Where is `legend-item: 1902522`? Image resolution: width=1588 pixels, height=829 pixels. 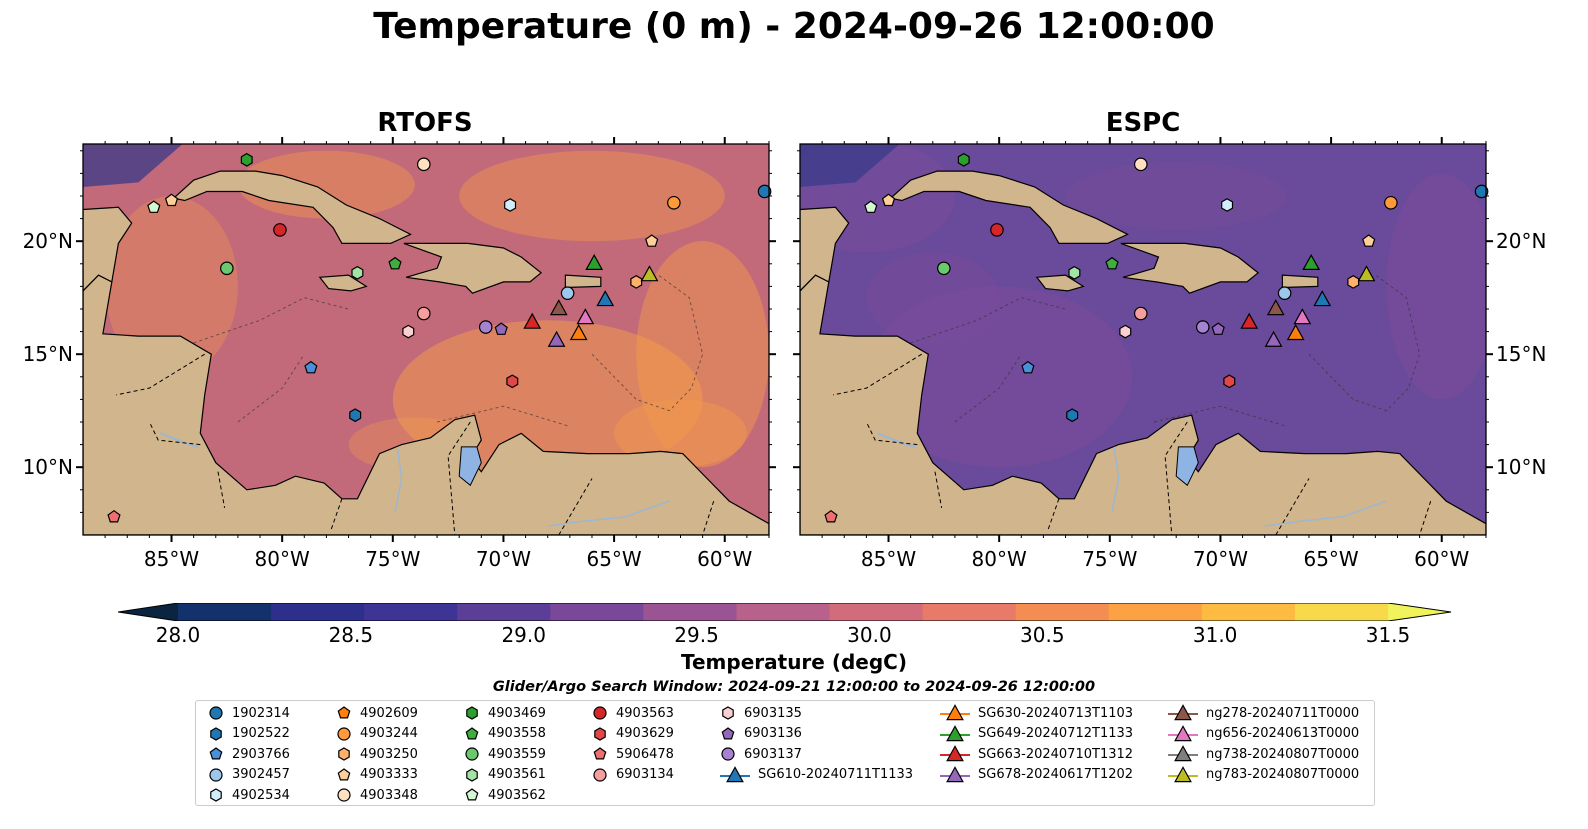
legend-item: 1902522 is located at coordinates (248, 734).